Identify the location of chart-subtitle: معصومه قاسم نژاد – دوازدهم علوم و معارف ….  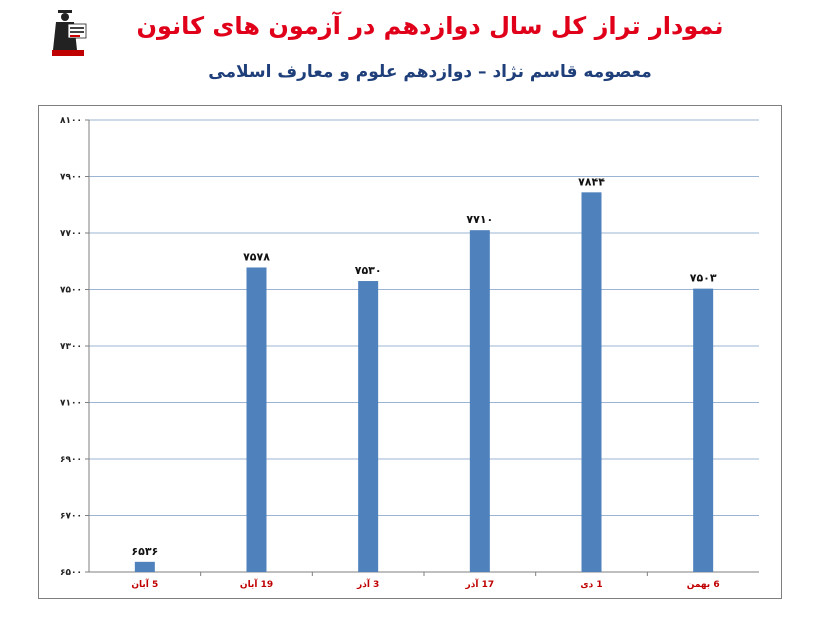
(430, 72).